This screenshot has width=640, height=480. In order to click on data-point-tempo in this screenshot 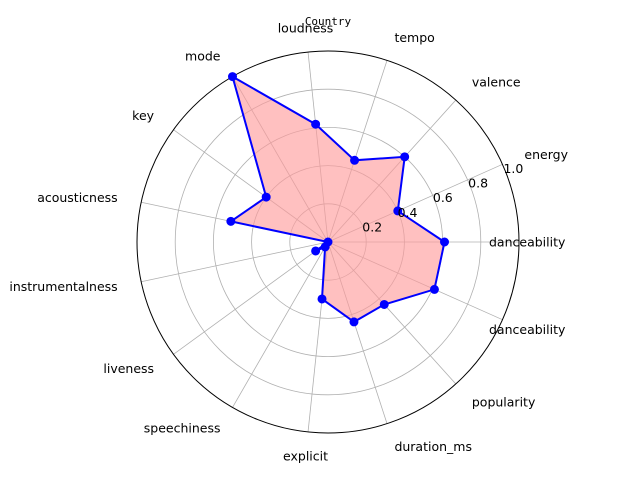, I will do `click(355, 160)`.